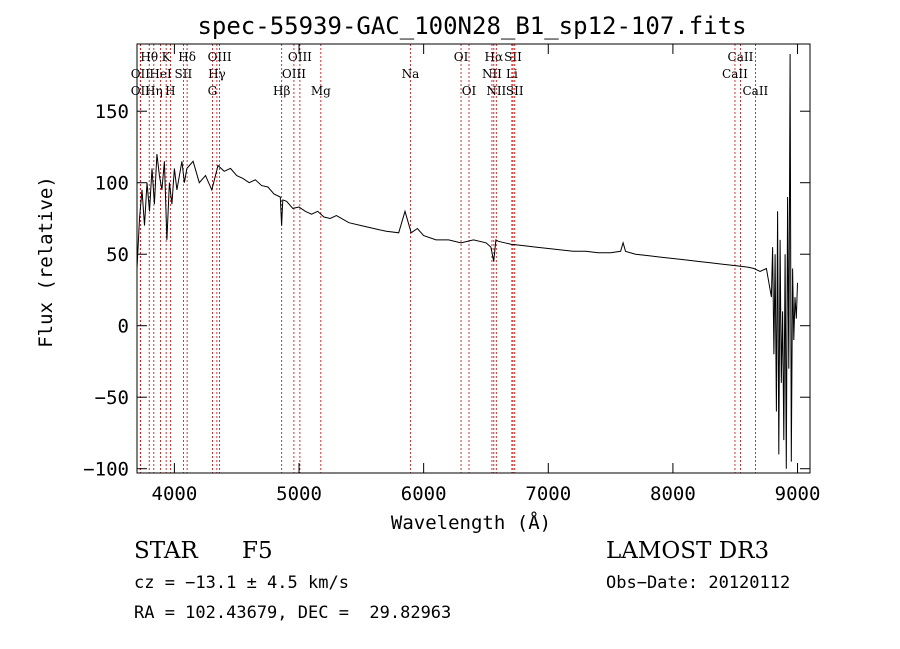  What do you see at coordinates (106, 470) in the screenshot?
I see `y-tick-label: −100` at bounding box center [106, 470].